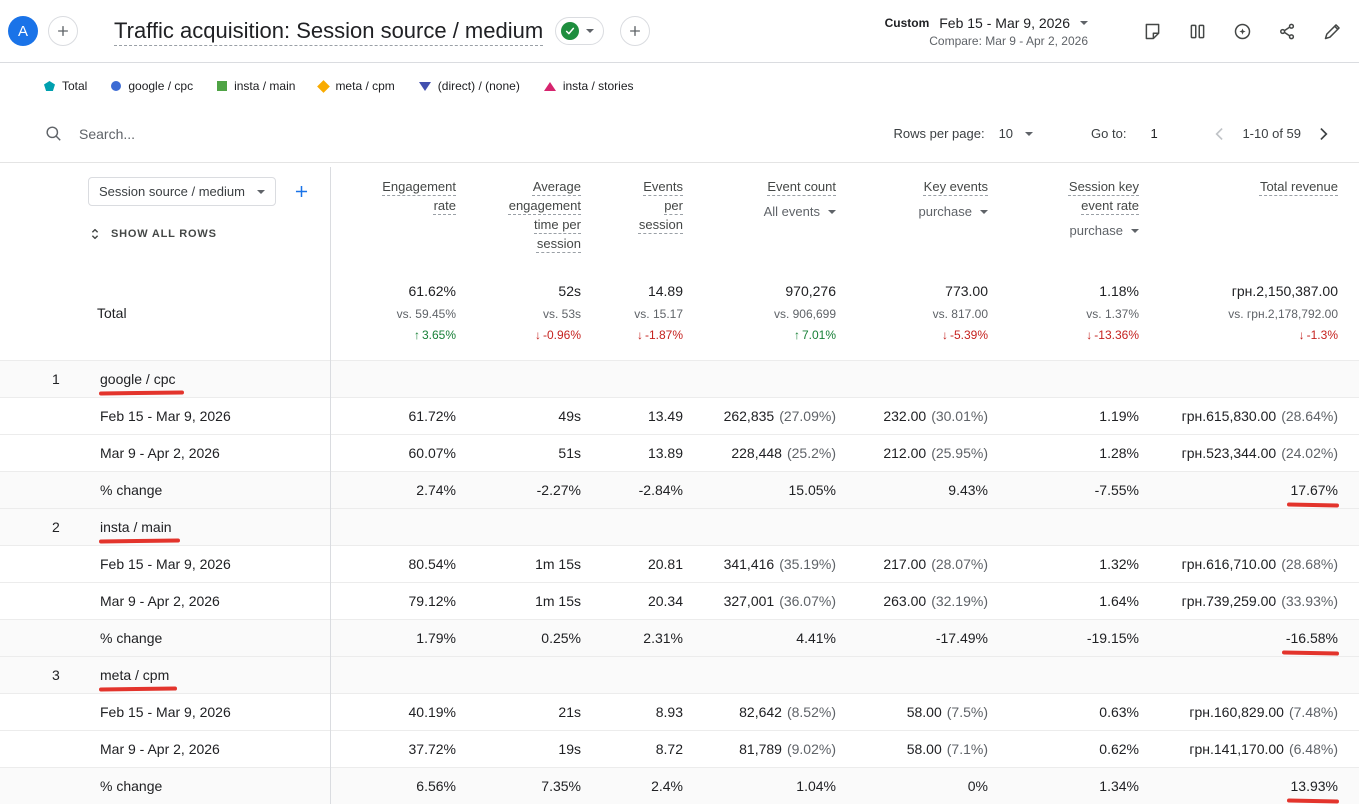 The width and height of the screenshot is (1359, 804). Describe the element at coordinates (660, 205) in the screenshot. I see `column-header-label: Events per session` at that location.